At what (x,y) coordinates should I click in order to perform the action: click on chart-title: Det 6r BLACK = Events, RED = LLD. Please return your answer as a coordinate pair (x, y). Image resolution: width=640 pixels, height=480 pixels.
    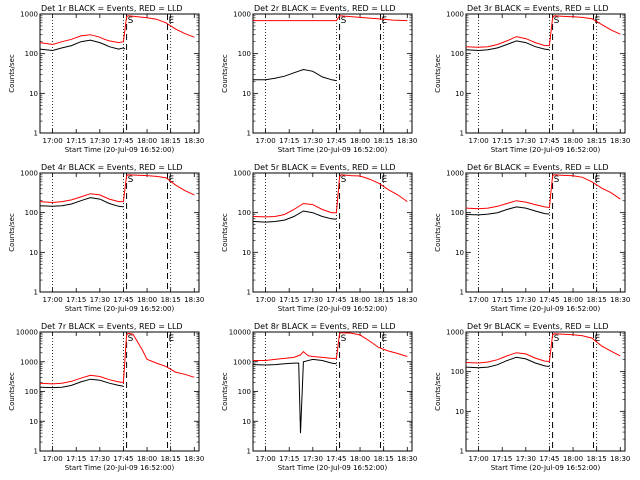
    Looking at the image, I should click on (538, 167).